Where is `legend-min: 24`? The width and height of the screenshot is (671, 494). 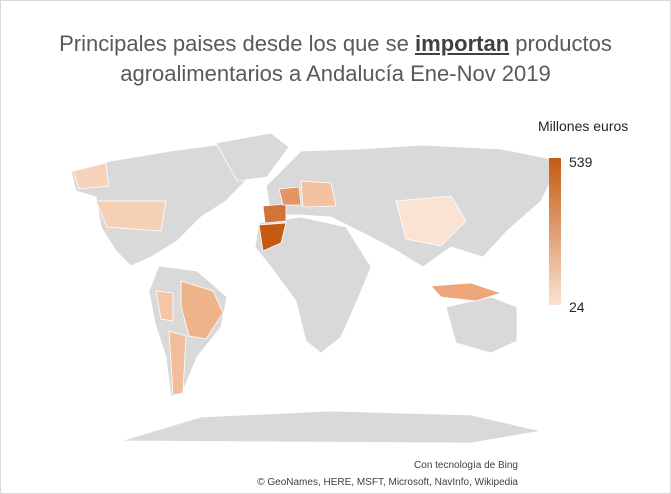
legend-min: 24 is located at coordinates (577, 307).